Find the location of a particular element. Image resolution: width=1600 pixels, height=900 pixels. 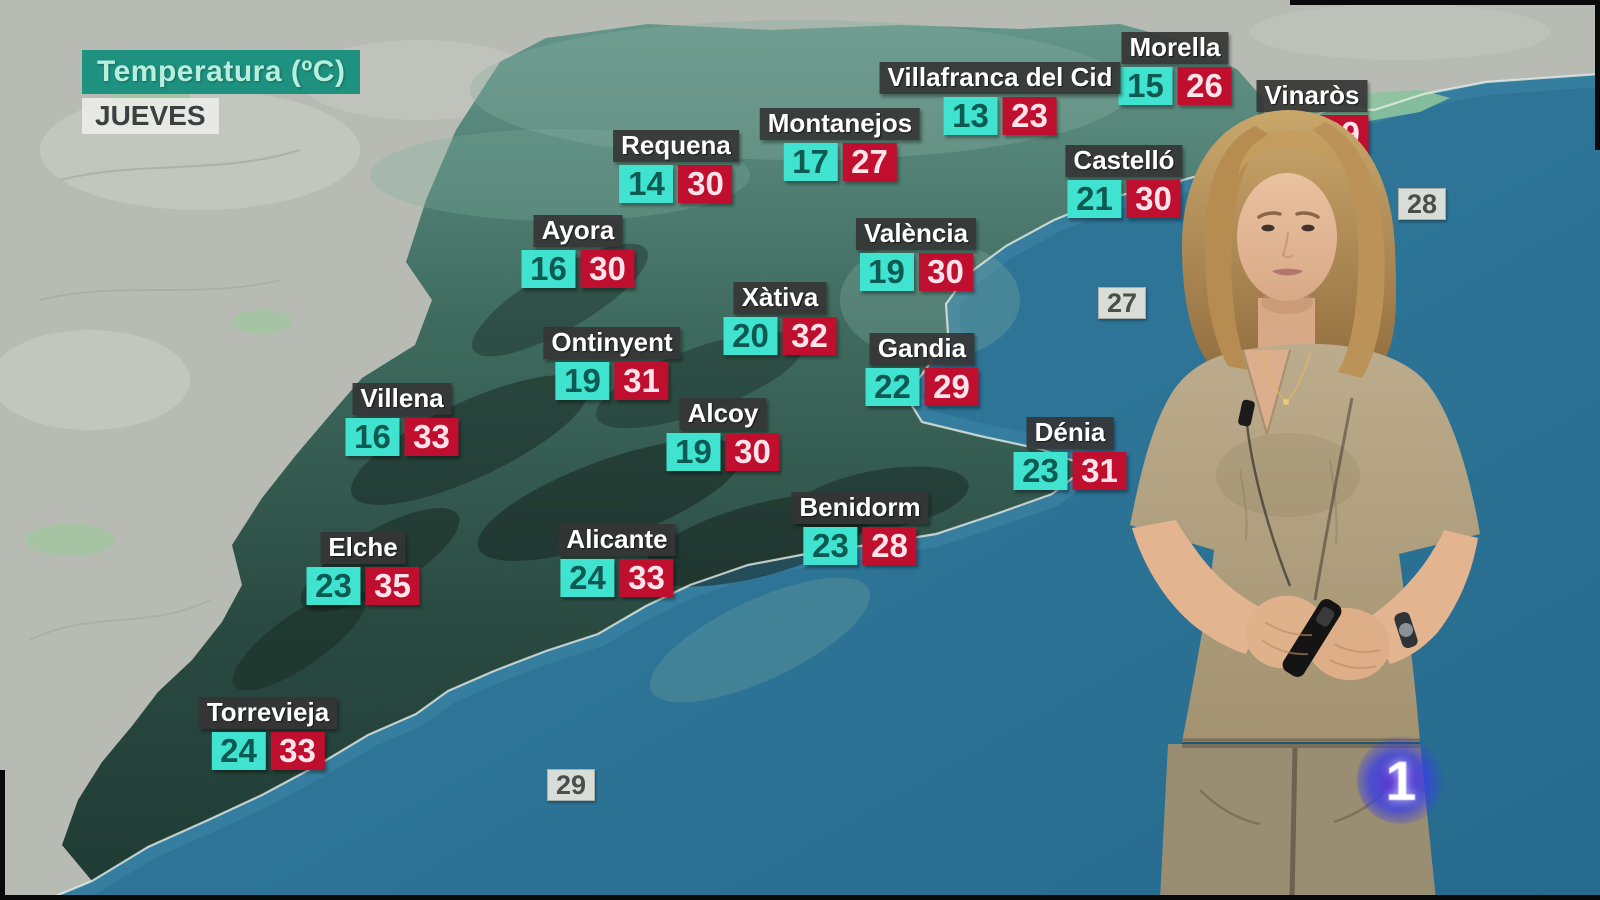

city-label-ontinyent: Ontinyent 19 31 is located at coordinates (612, 363).